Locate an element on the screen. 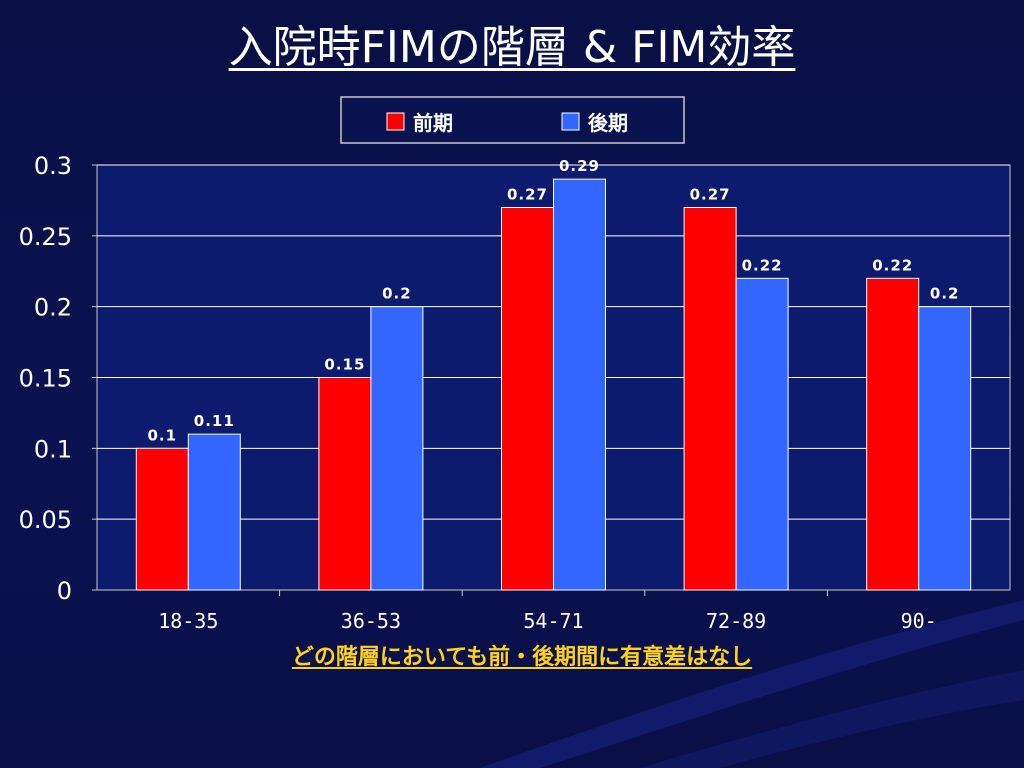 This screenshot has width=1024, height=768. x-tick-label: 36-53 is located at coordinates (371, 621).